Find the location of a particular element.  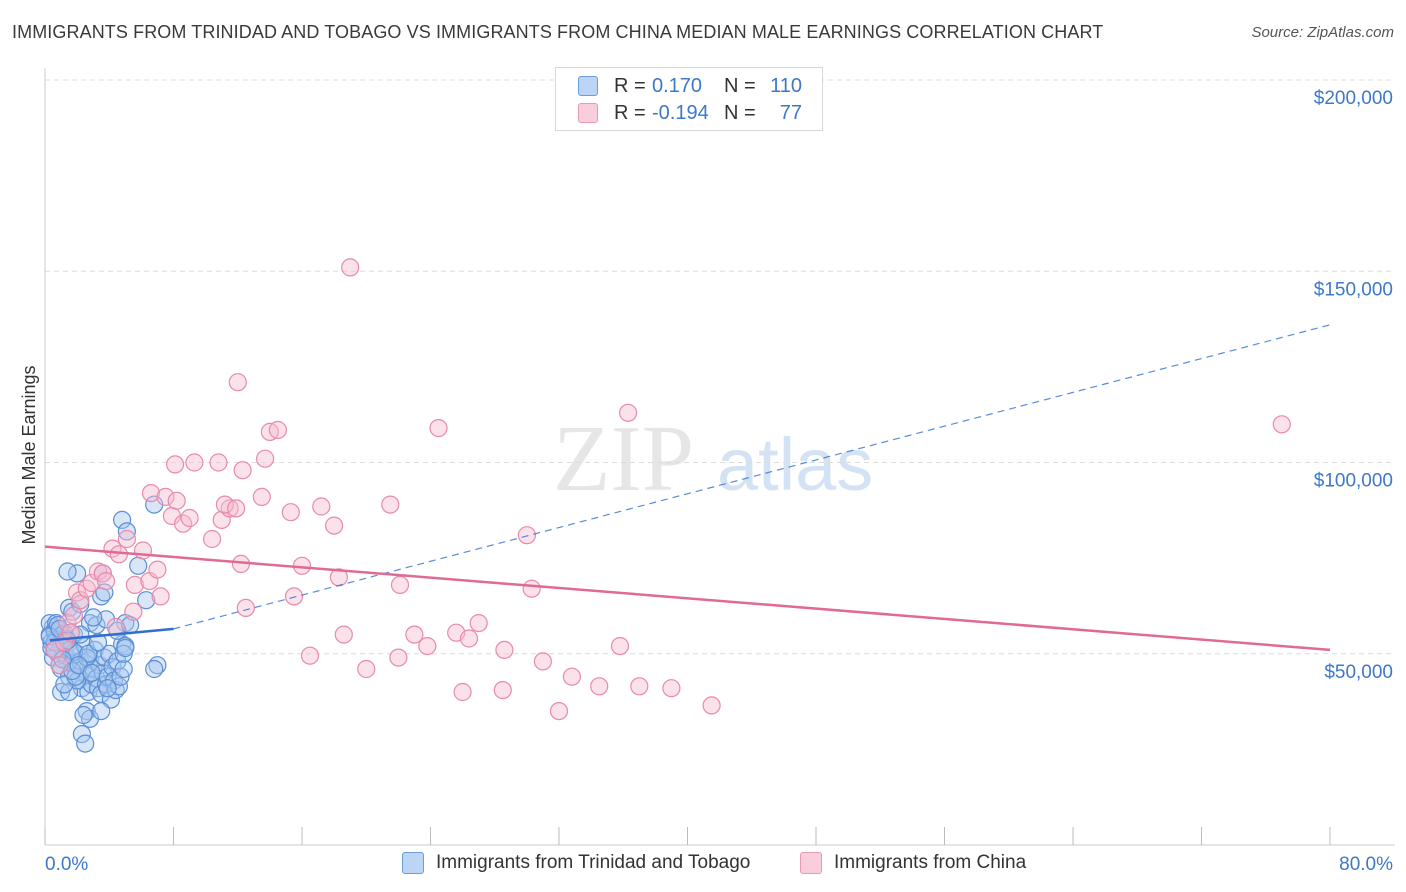

legend-n-value: 77 is located at coordinates (790, 112).